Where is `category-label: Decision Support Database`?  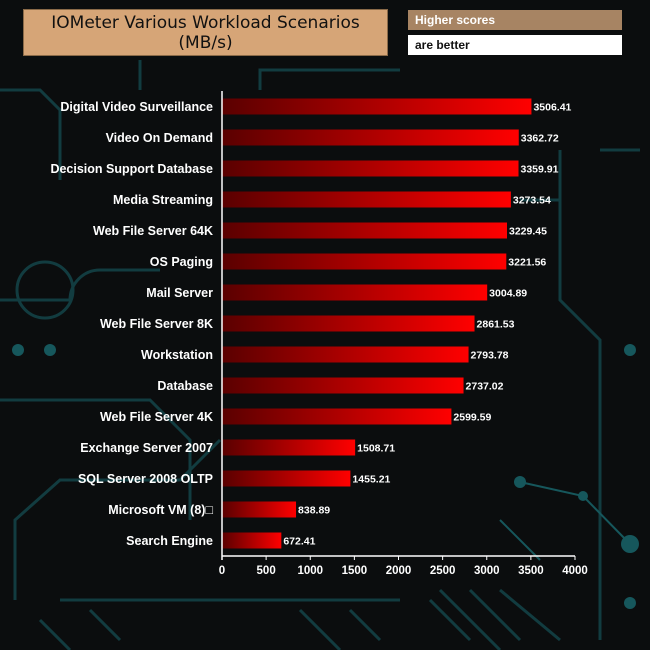
category-label: Decision Support Database is located at coordinates (131, 169).